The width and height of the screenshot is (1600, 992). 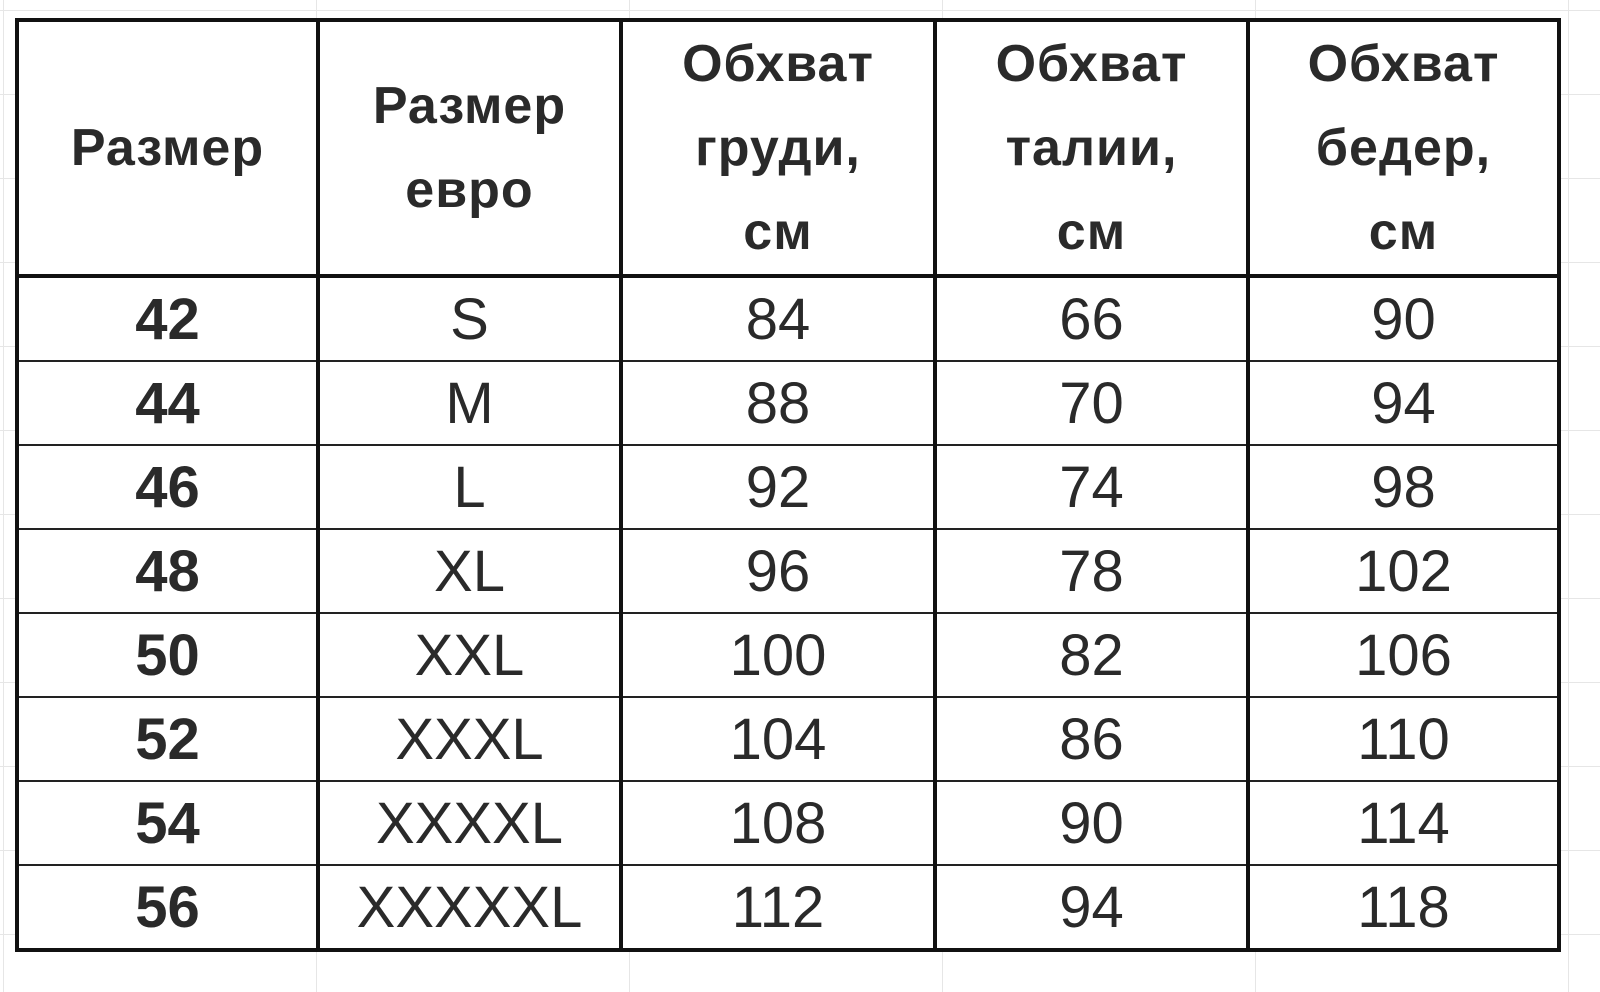 What do you see at coordinates (167, 149) in the screenshot?
I see `header-size: Размер` at bounding box center [167, 149].